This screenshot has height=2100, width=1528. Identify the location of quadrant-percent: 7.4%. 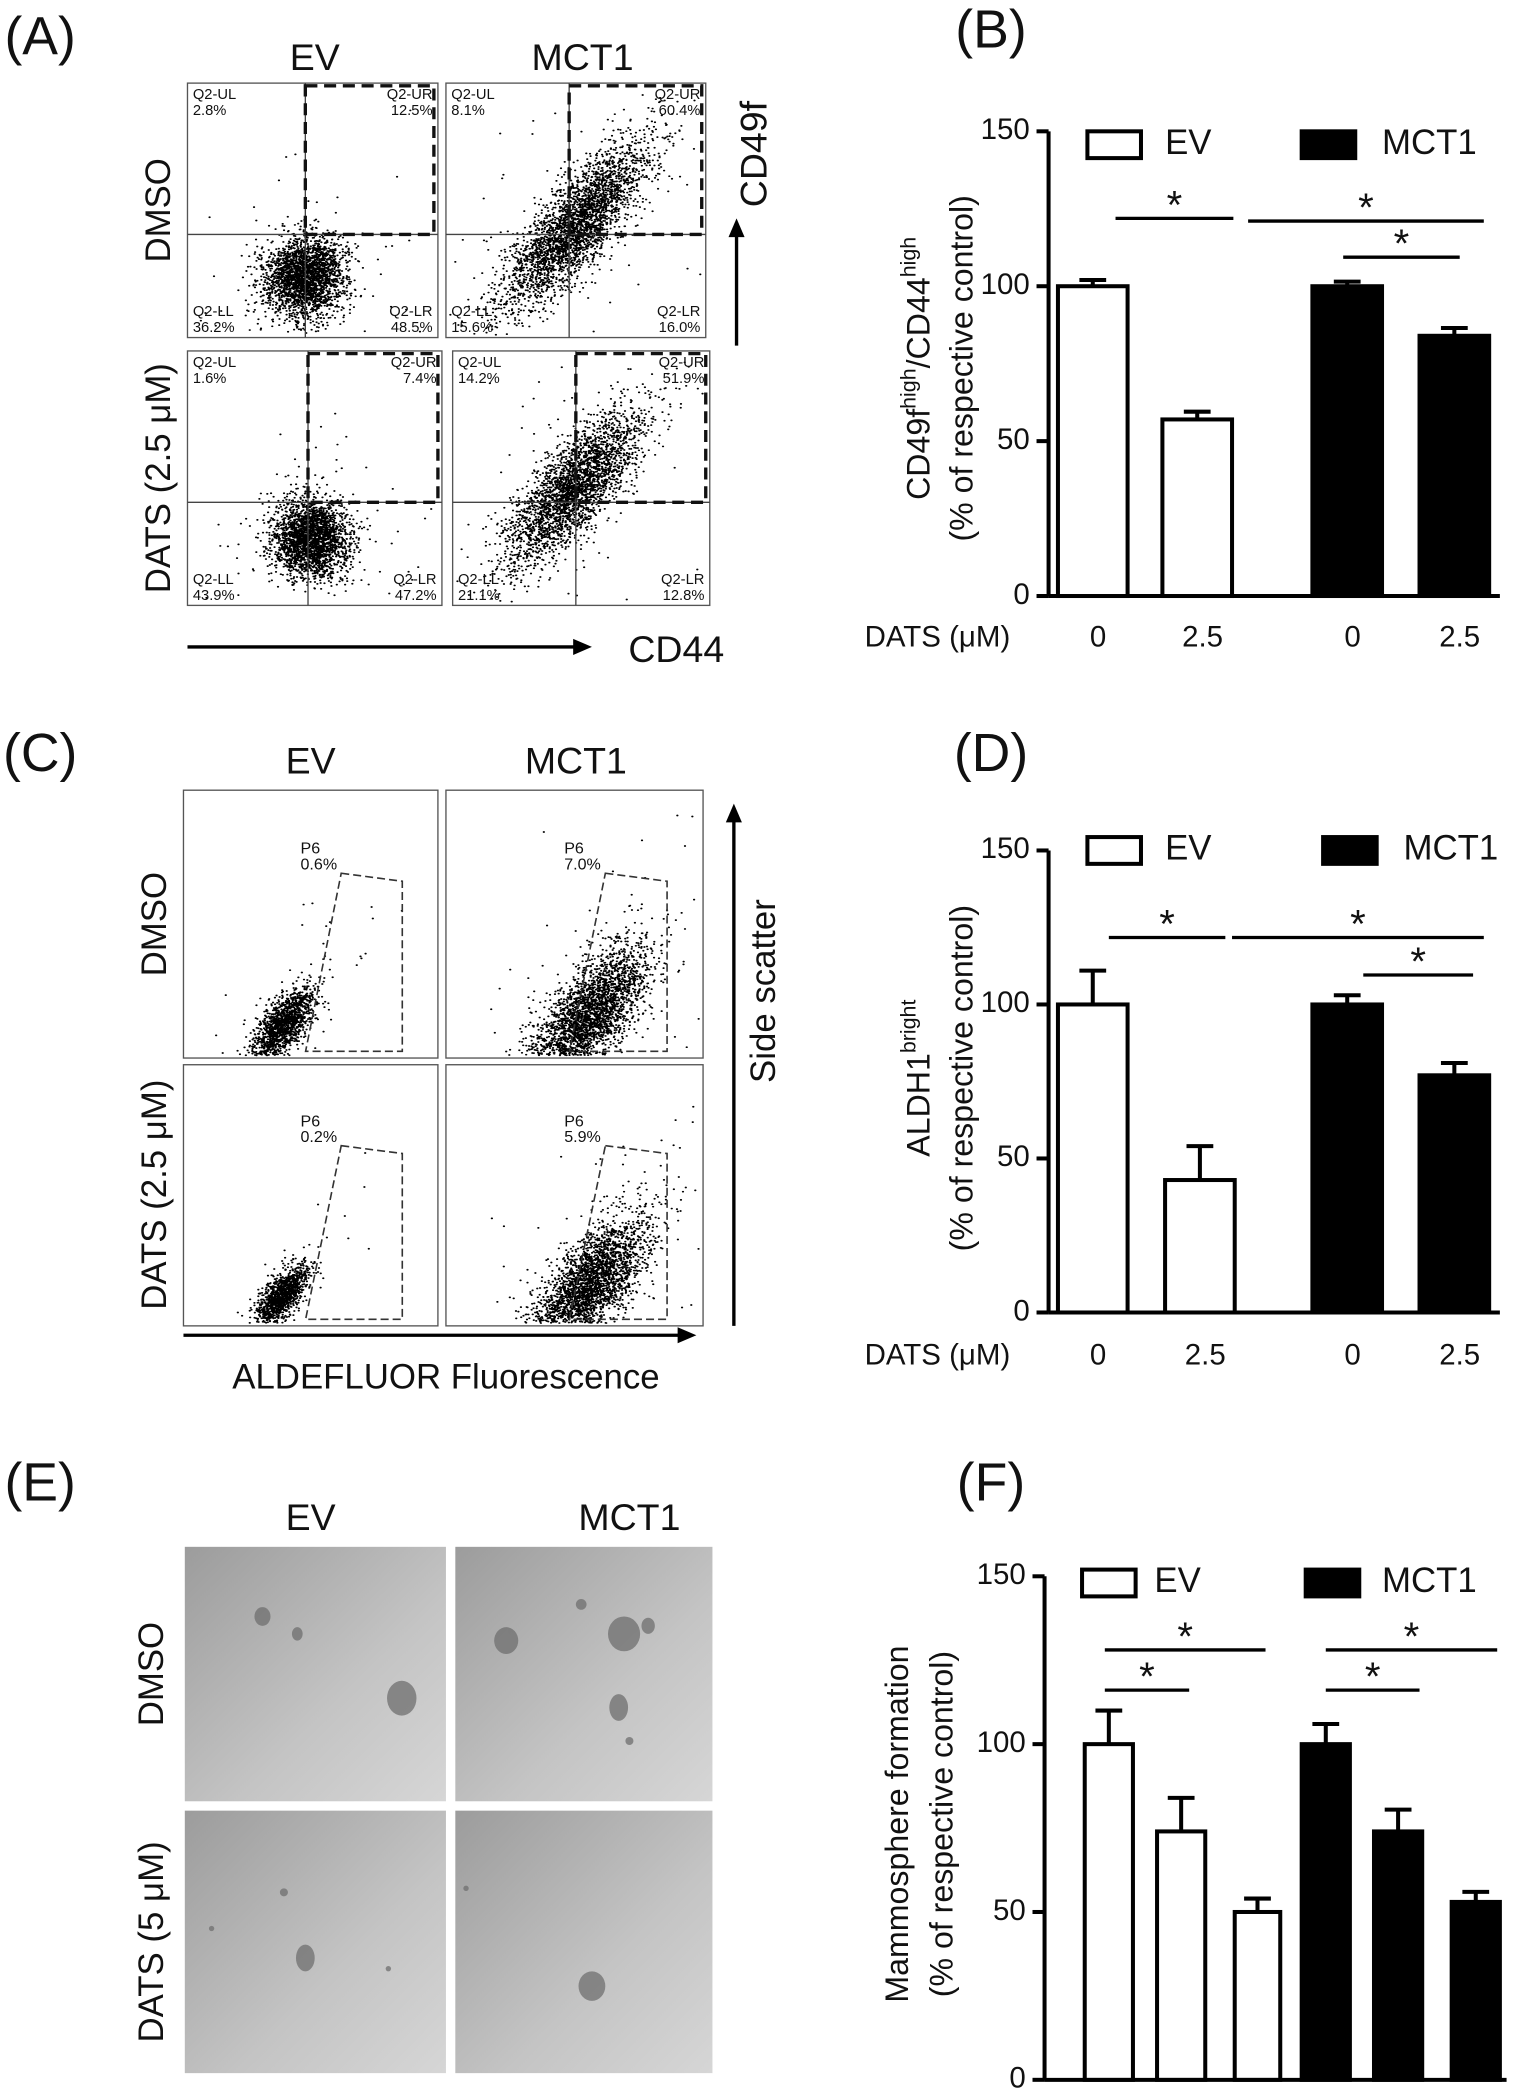
(420, 379).